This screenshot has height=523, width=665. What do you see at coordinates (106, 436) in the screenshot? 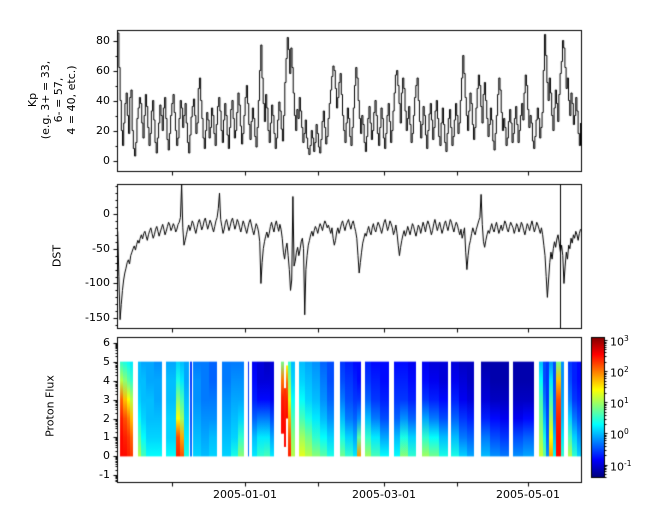
I see `y-tick-label: 1` at bounding box center [106, 436].